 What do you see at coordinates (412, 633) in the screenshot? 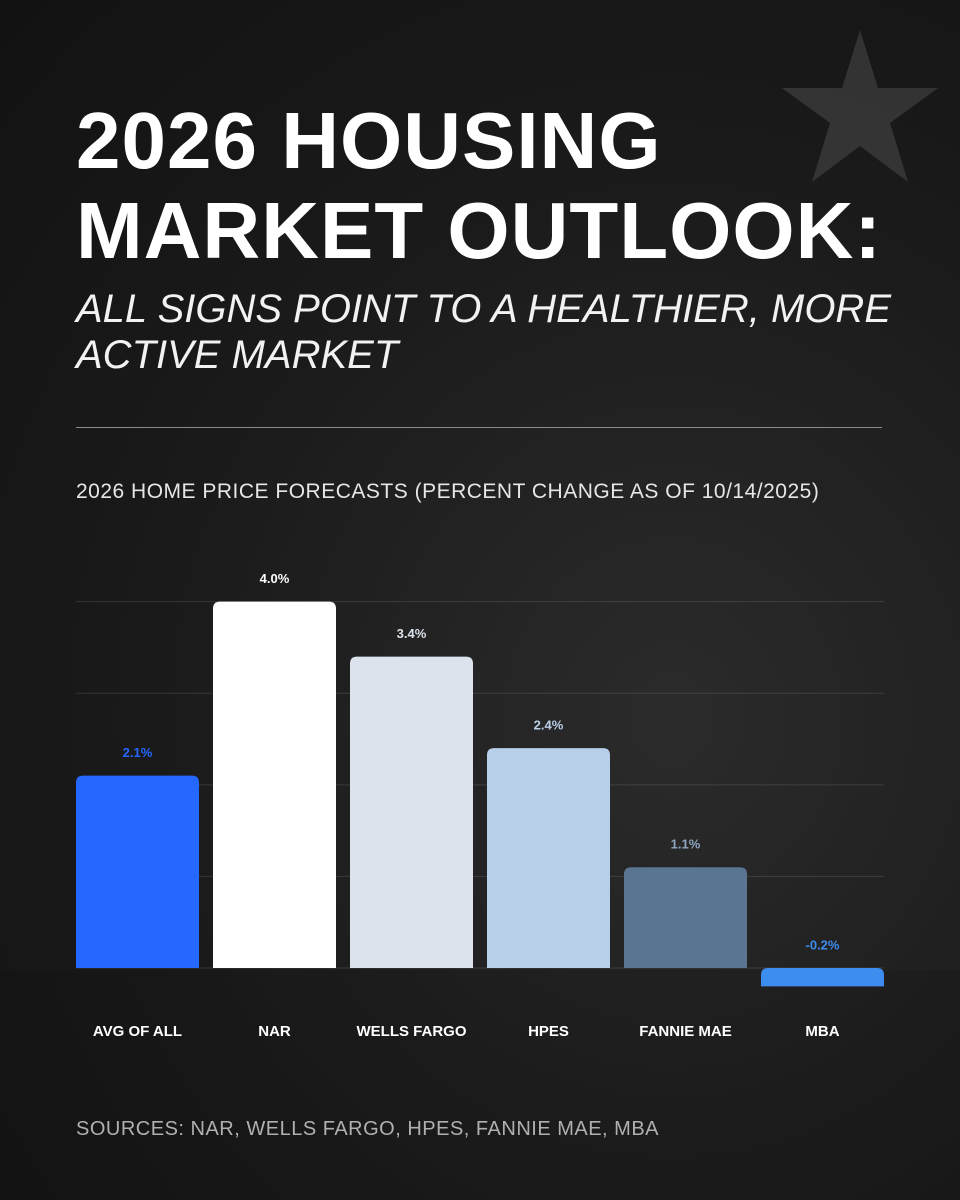
I see `value-label: 3.4%` at bounding box center [412, 633].